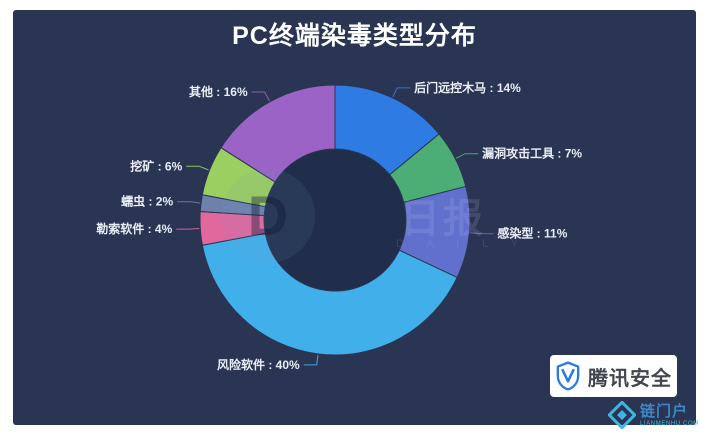 This screenshot has height=440, width=703. Describe the element at coordinates (147, 201) in the screenshot. I see `slice-label: 蠕虫 : 2%` at that location.